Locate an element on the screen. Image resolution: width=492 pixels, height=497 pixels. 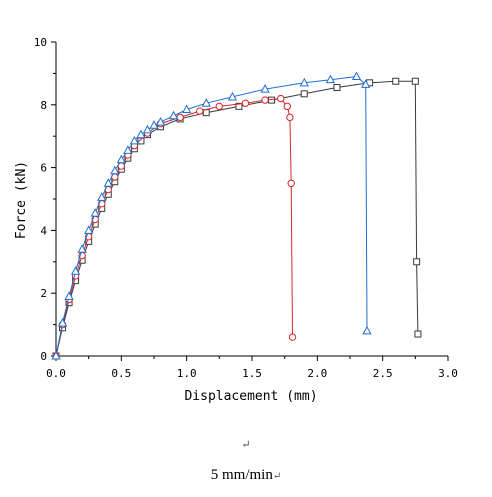
y-tick-label: 10 is located at coordinates (40, 42).